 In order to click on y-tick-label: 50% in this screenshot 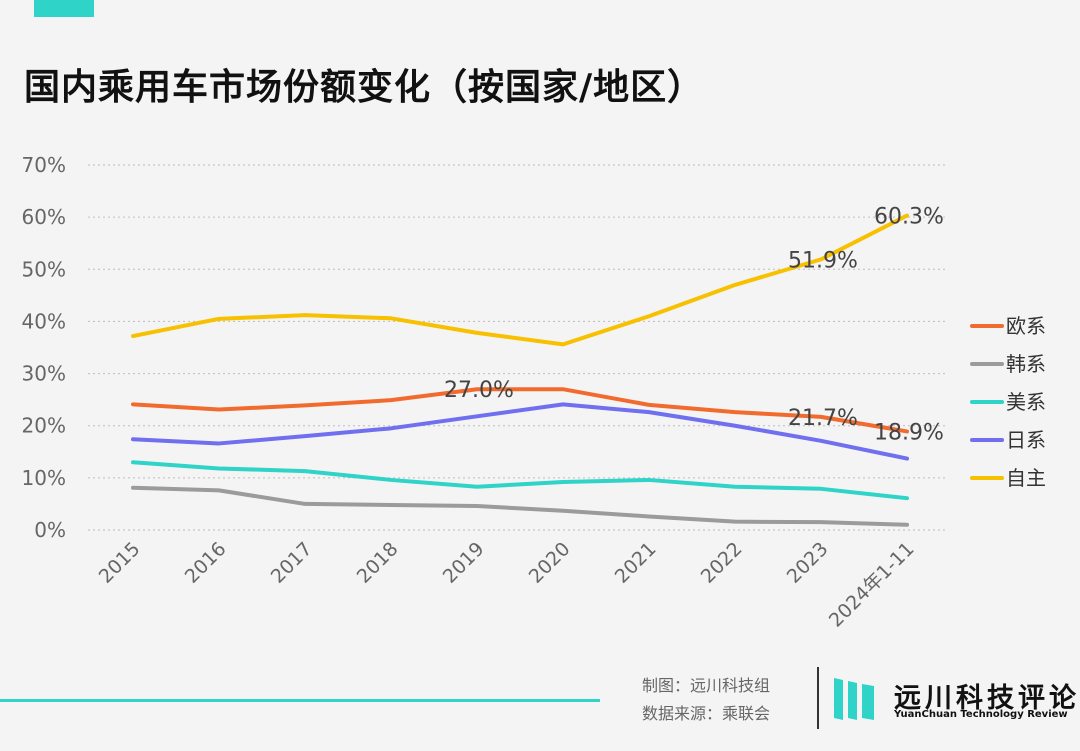, I will do `click(44, 269)`.